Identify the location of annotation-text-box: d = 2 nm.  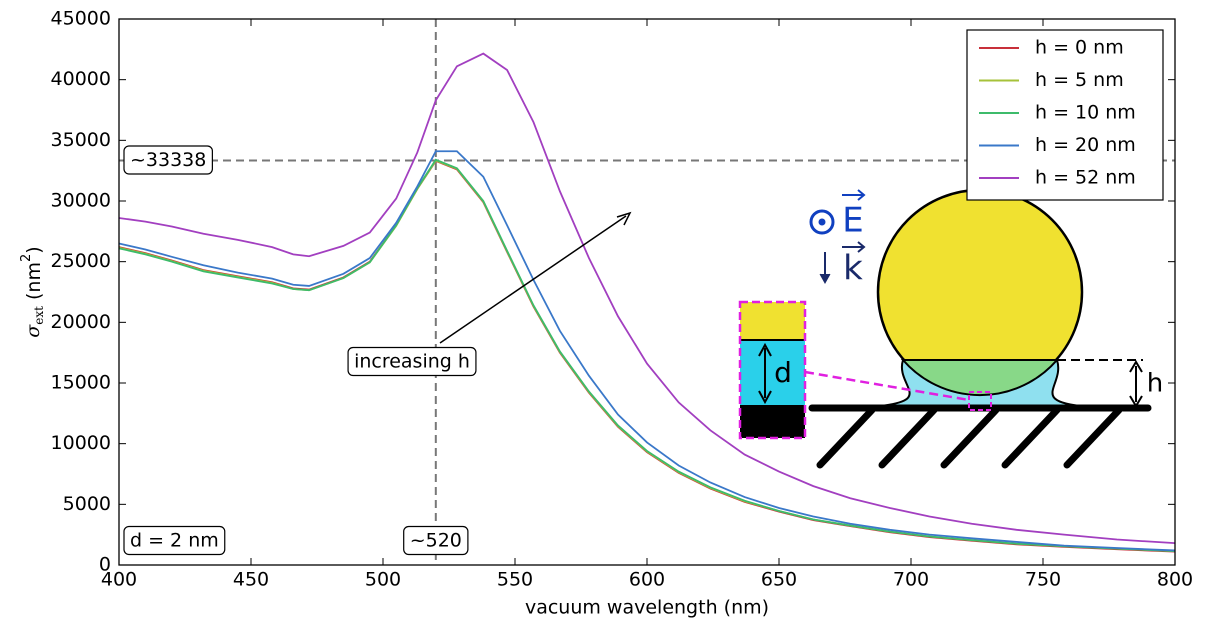
(174, 540).